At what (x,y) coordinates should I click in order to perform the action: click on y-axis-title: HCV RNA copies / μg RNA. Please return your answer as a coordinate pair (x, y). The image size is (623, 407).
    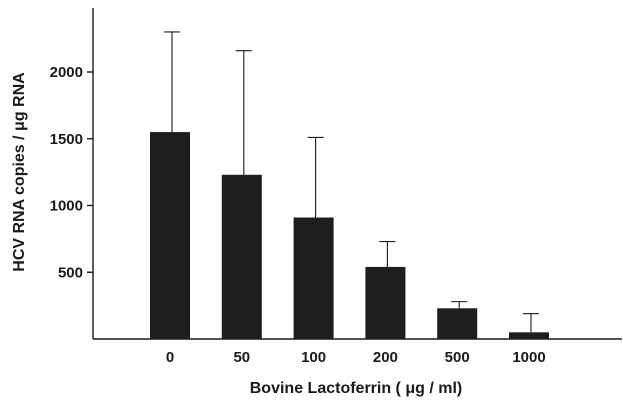
    Looking at the image, I should click on (19, 172).